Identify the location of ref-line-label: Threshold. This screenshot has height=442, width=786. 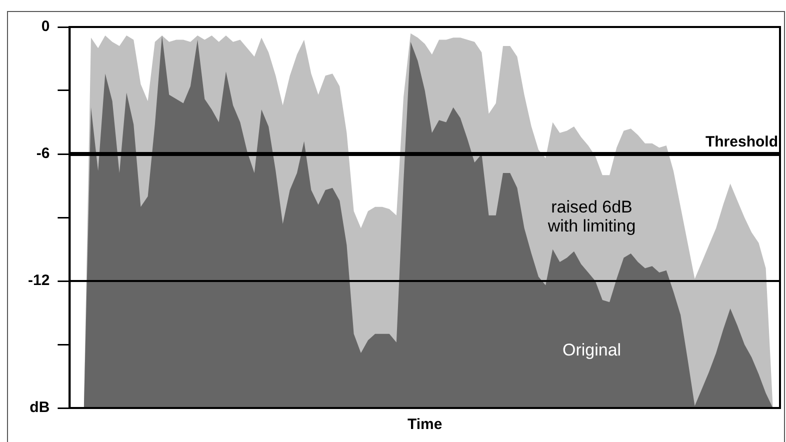
(741, 142).